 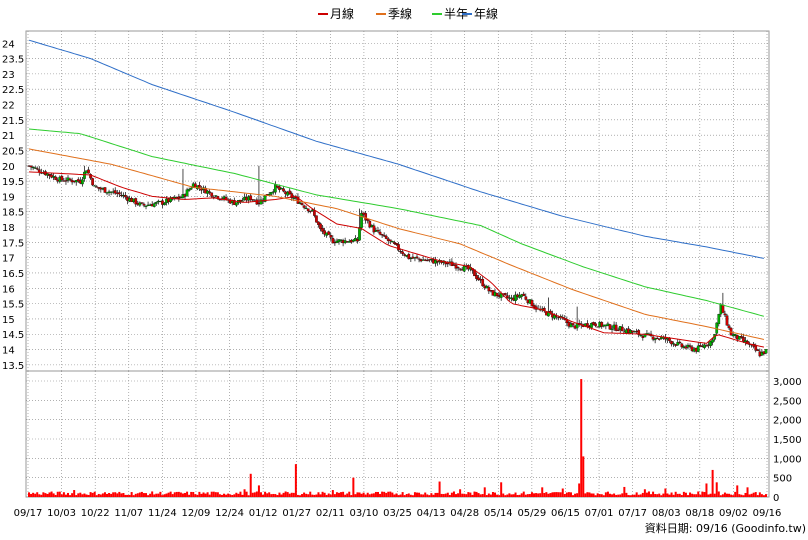 I want to click on date-tick-label: 10/03, so click(x=61, y=513).